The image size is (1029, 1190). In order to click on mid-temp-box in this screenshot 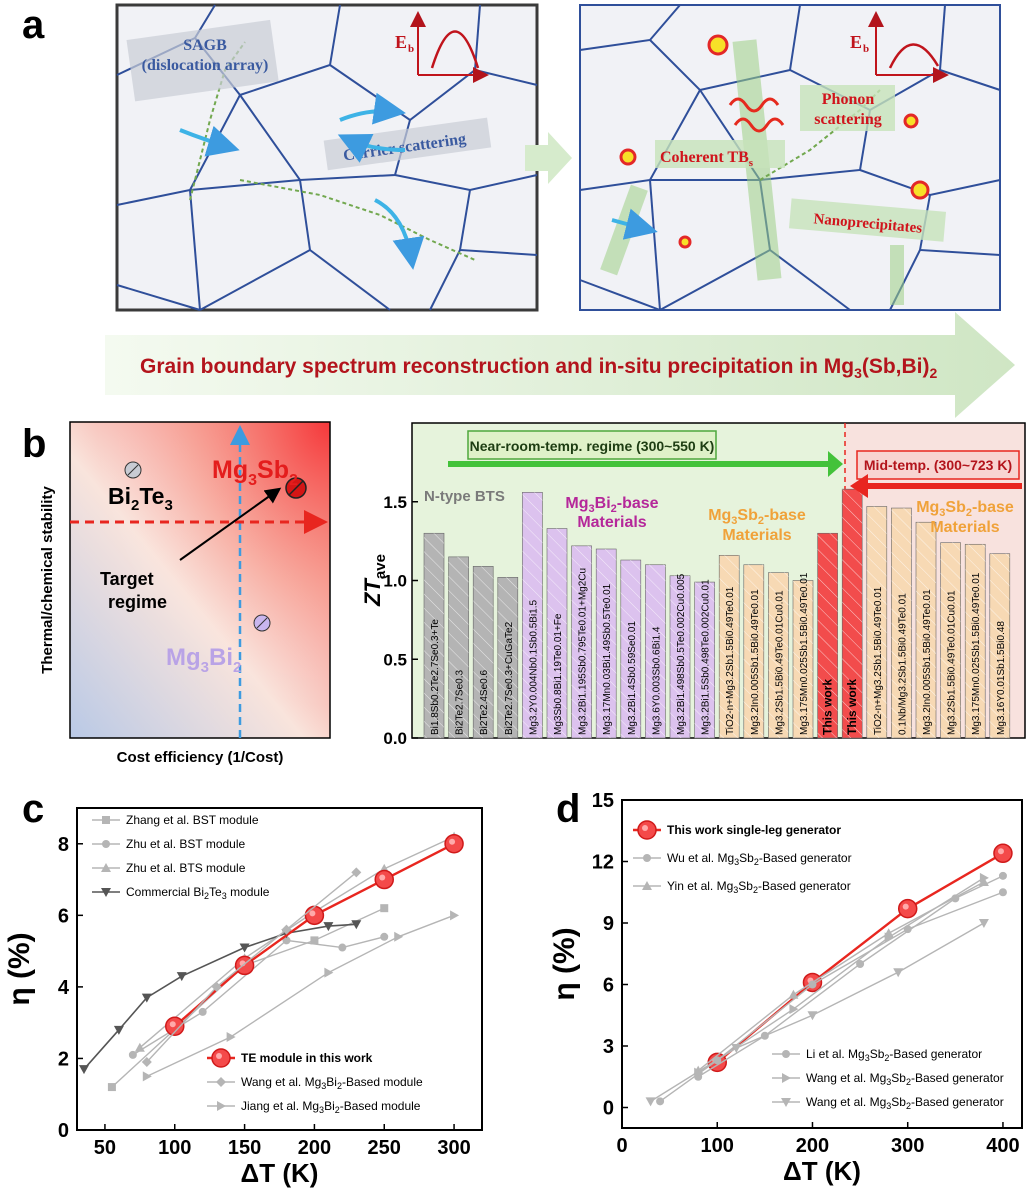, I will do `click(938, 465)`.